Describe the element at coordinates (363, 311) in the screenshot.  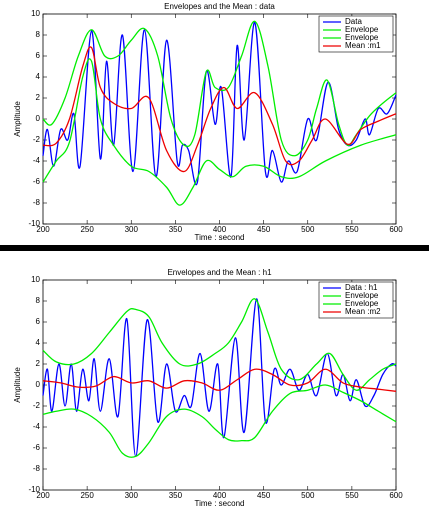
I see `legend-label: Mean :m2` at that location.